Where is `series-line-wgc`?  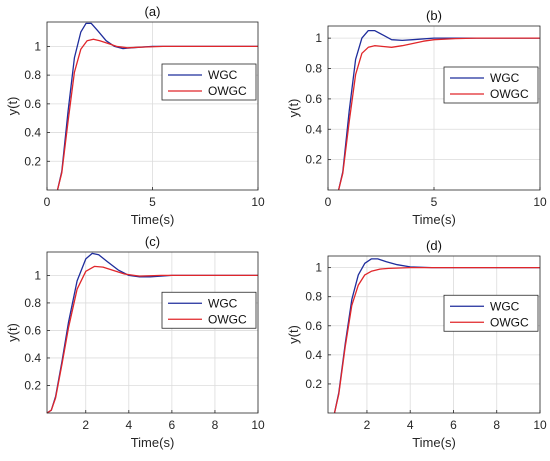 series-line-wgc is located at coordinates (438, 110).